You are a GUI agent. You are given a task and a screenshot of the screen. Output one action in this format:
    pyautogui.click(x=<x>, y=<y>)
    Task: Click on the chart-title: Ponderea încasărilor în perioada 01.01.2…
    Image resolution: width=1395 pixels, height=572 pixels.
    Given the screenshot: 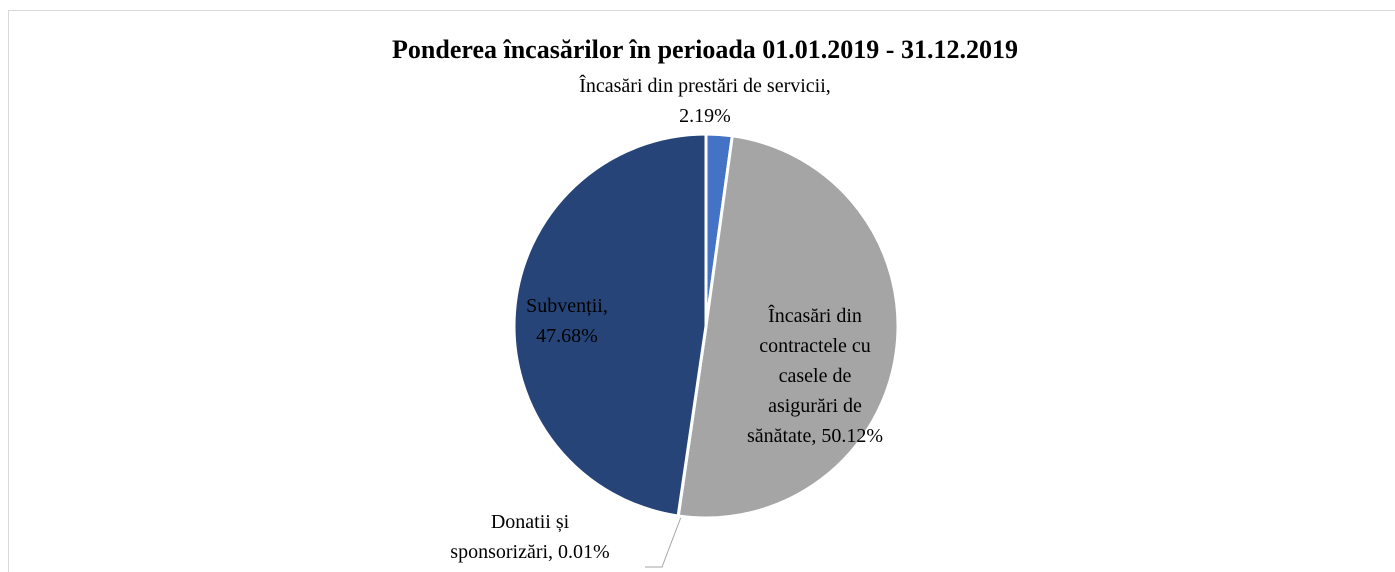 What is the action you would take?
    pyautogui.click(x=705, y=49)
    